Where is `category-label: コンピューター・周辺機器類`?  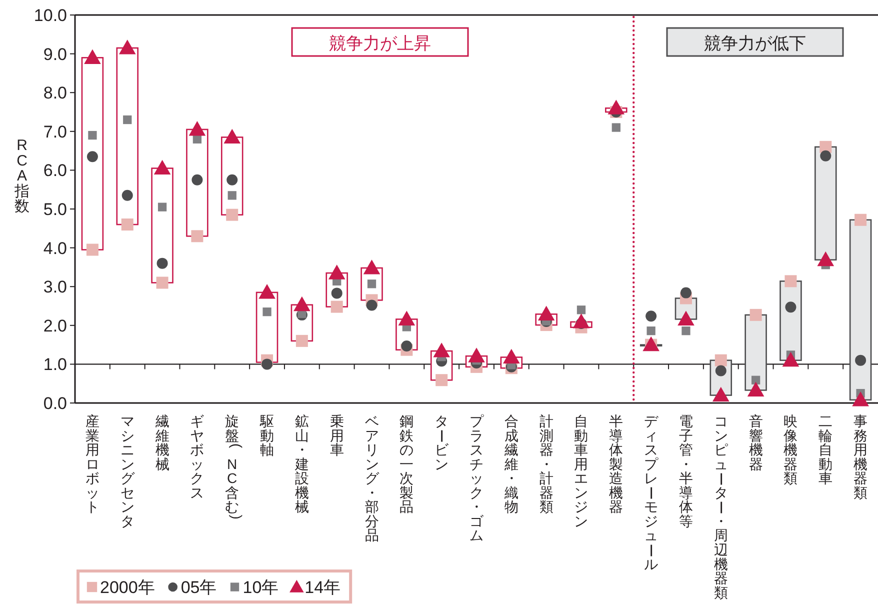
category-label: コンピューター・周辺機器類 is located at coordinates (720, 506).